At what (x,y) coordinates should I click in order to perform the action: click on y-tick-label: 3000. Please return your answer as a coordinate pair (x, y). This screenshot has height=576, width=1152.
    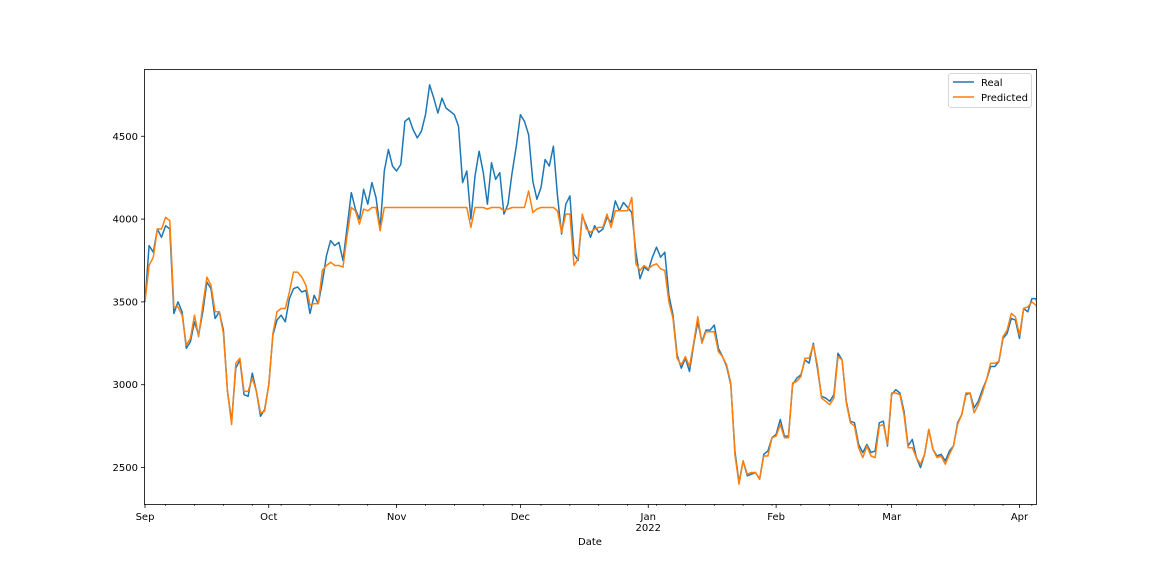
    Looking at the image, I should click on (125, 385).